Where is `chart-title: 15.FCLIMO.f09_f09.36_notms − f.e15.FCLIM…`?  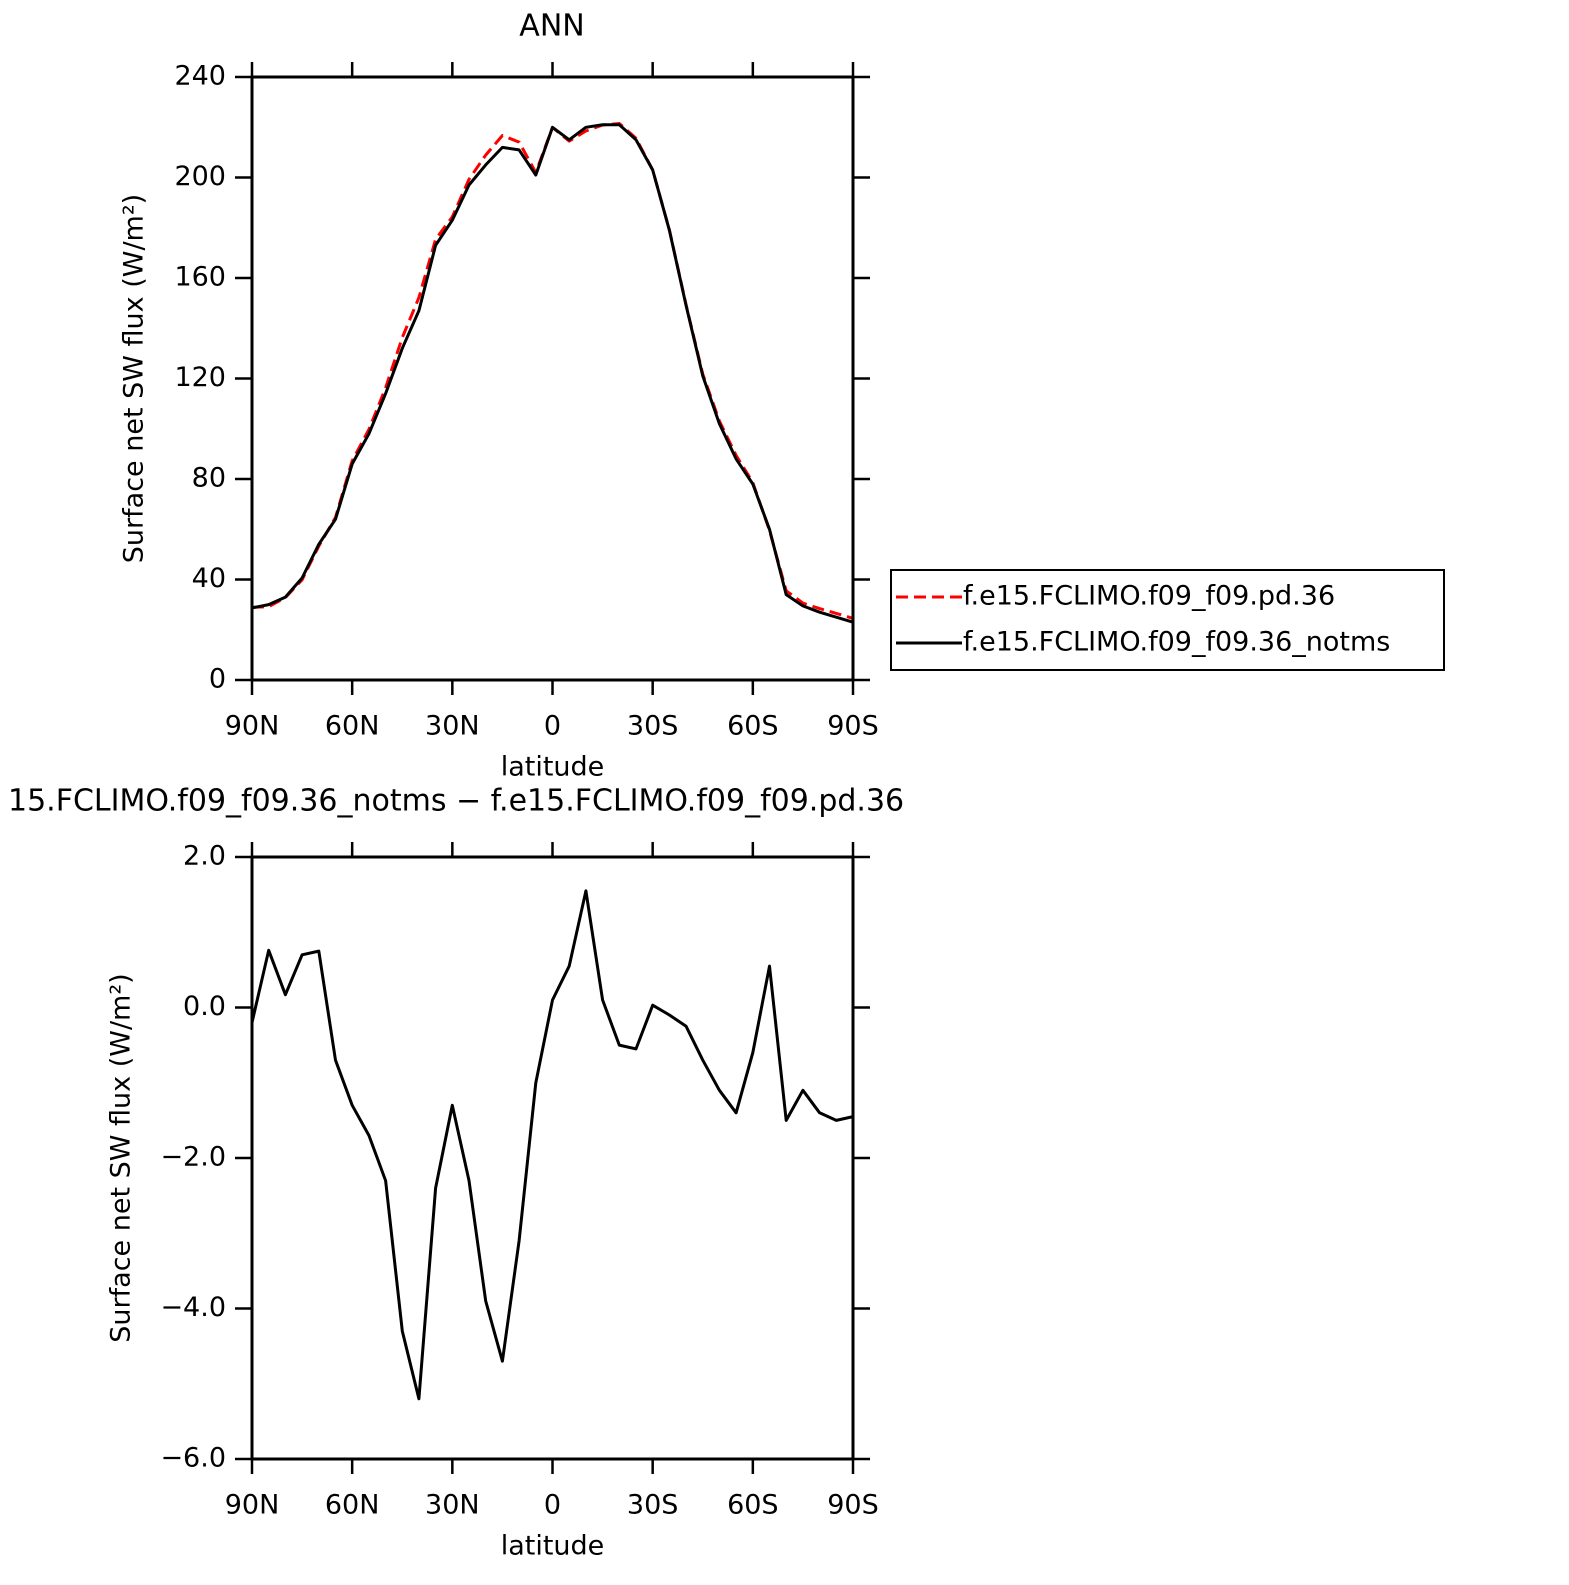 chart-title: 15.FCLIMO.f09_f09.36_notms − f.e15.FCLIM… is located at coordinates (456, 801).